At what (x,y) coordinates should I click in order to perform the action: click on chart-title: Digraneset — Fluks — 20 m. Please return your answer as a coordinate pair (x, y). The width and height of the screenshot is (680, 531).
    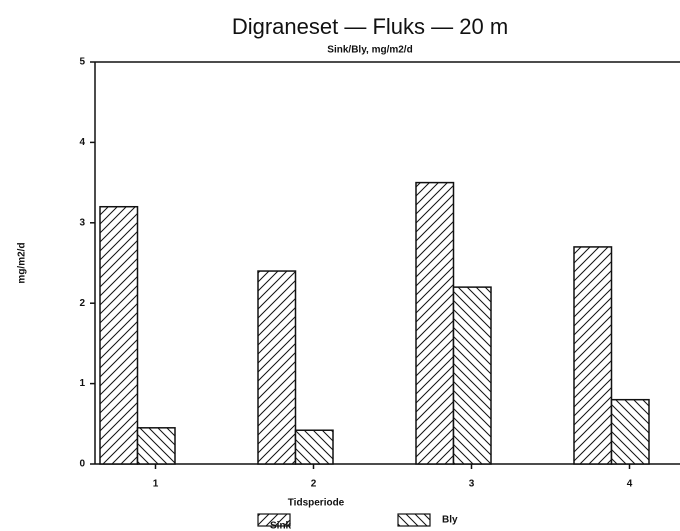
    Looking at the image, I should click on (370, 26).